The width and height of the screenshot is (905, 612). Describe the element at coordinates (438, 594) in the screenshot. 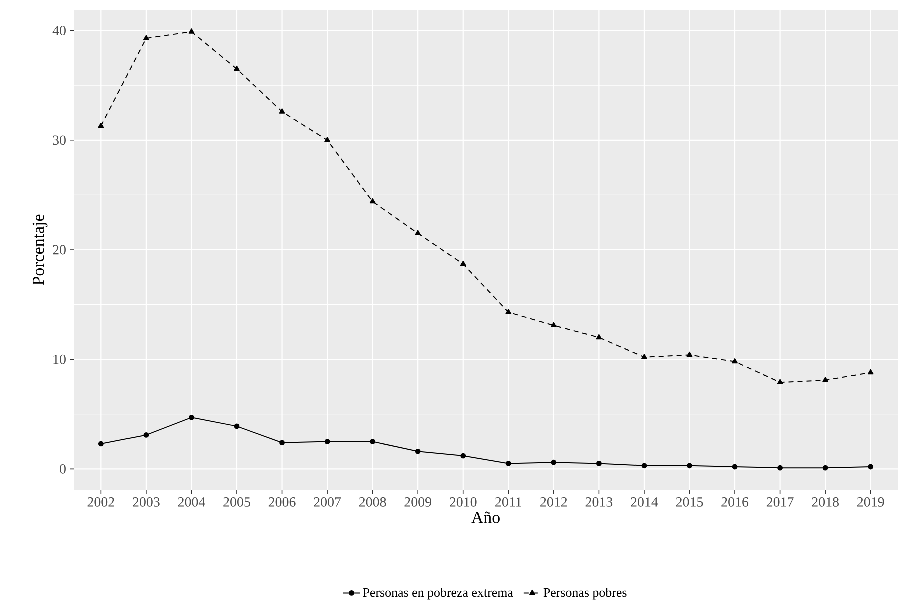

I see `legend-label: Personas en pobreza extrema` at that location.